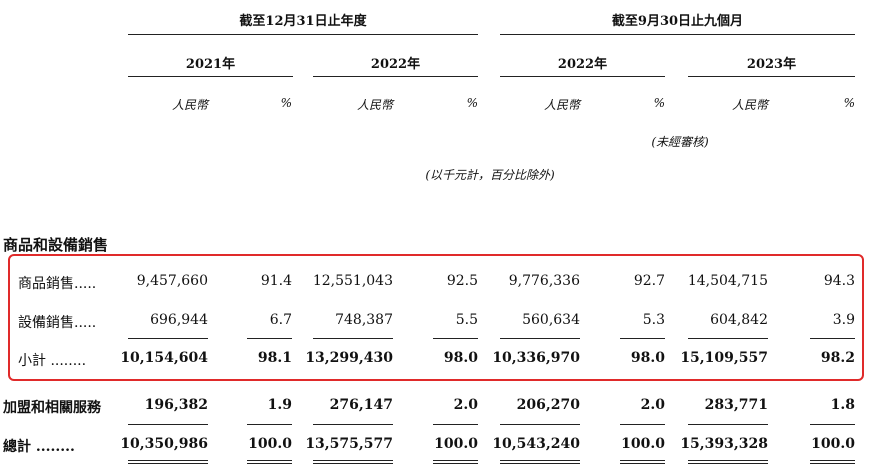 The width and height of the screenshot is (875, 474). I want to click on table-cell: 13,575,577, so click(349, 444).